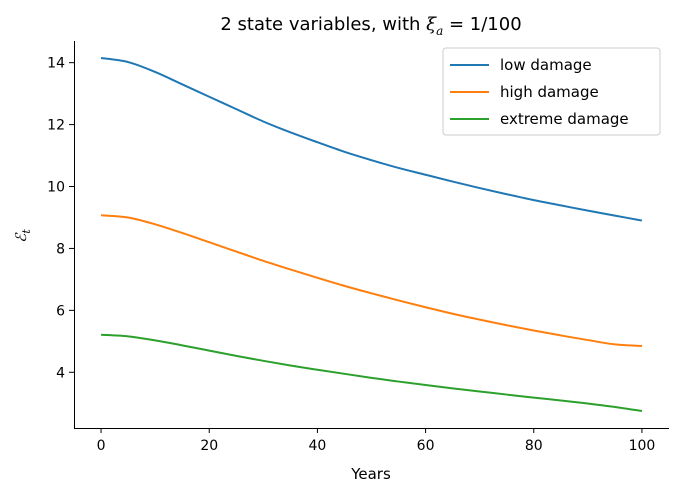 The width and height of the screenshot is (681, 496). I want to click on legend-box, so click(551, 91).